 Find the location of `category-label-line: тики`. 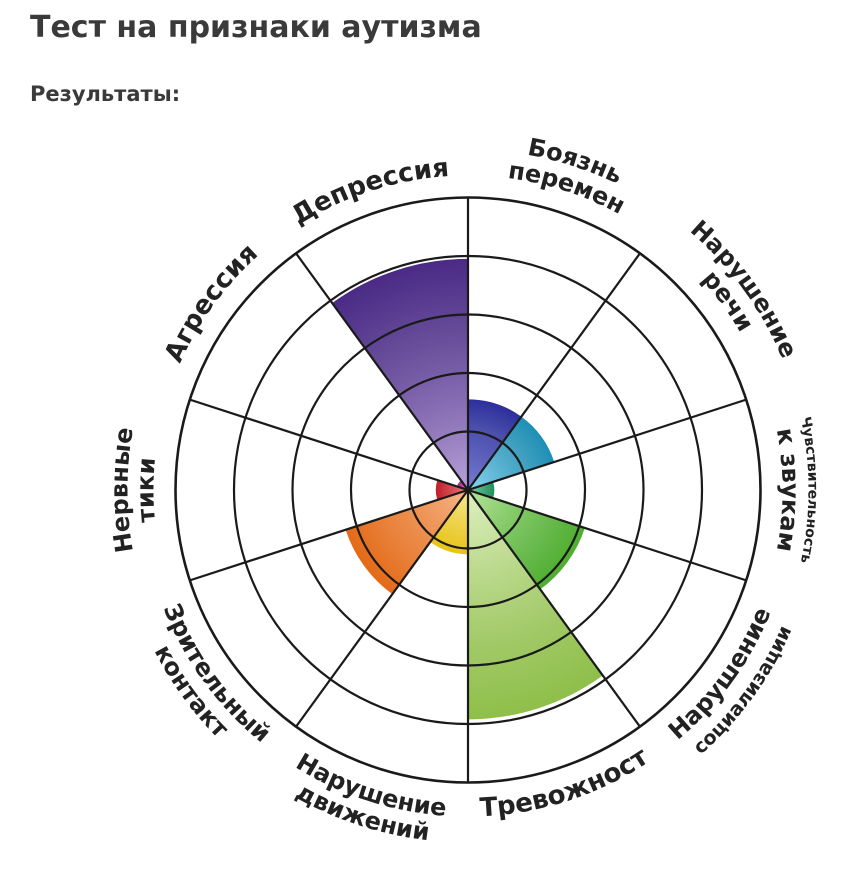

category-label-line: тики is located at coordinates (146, 490).